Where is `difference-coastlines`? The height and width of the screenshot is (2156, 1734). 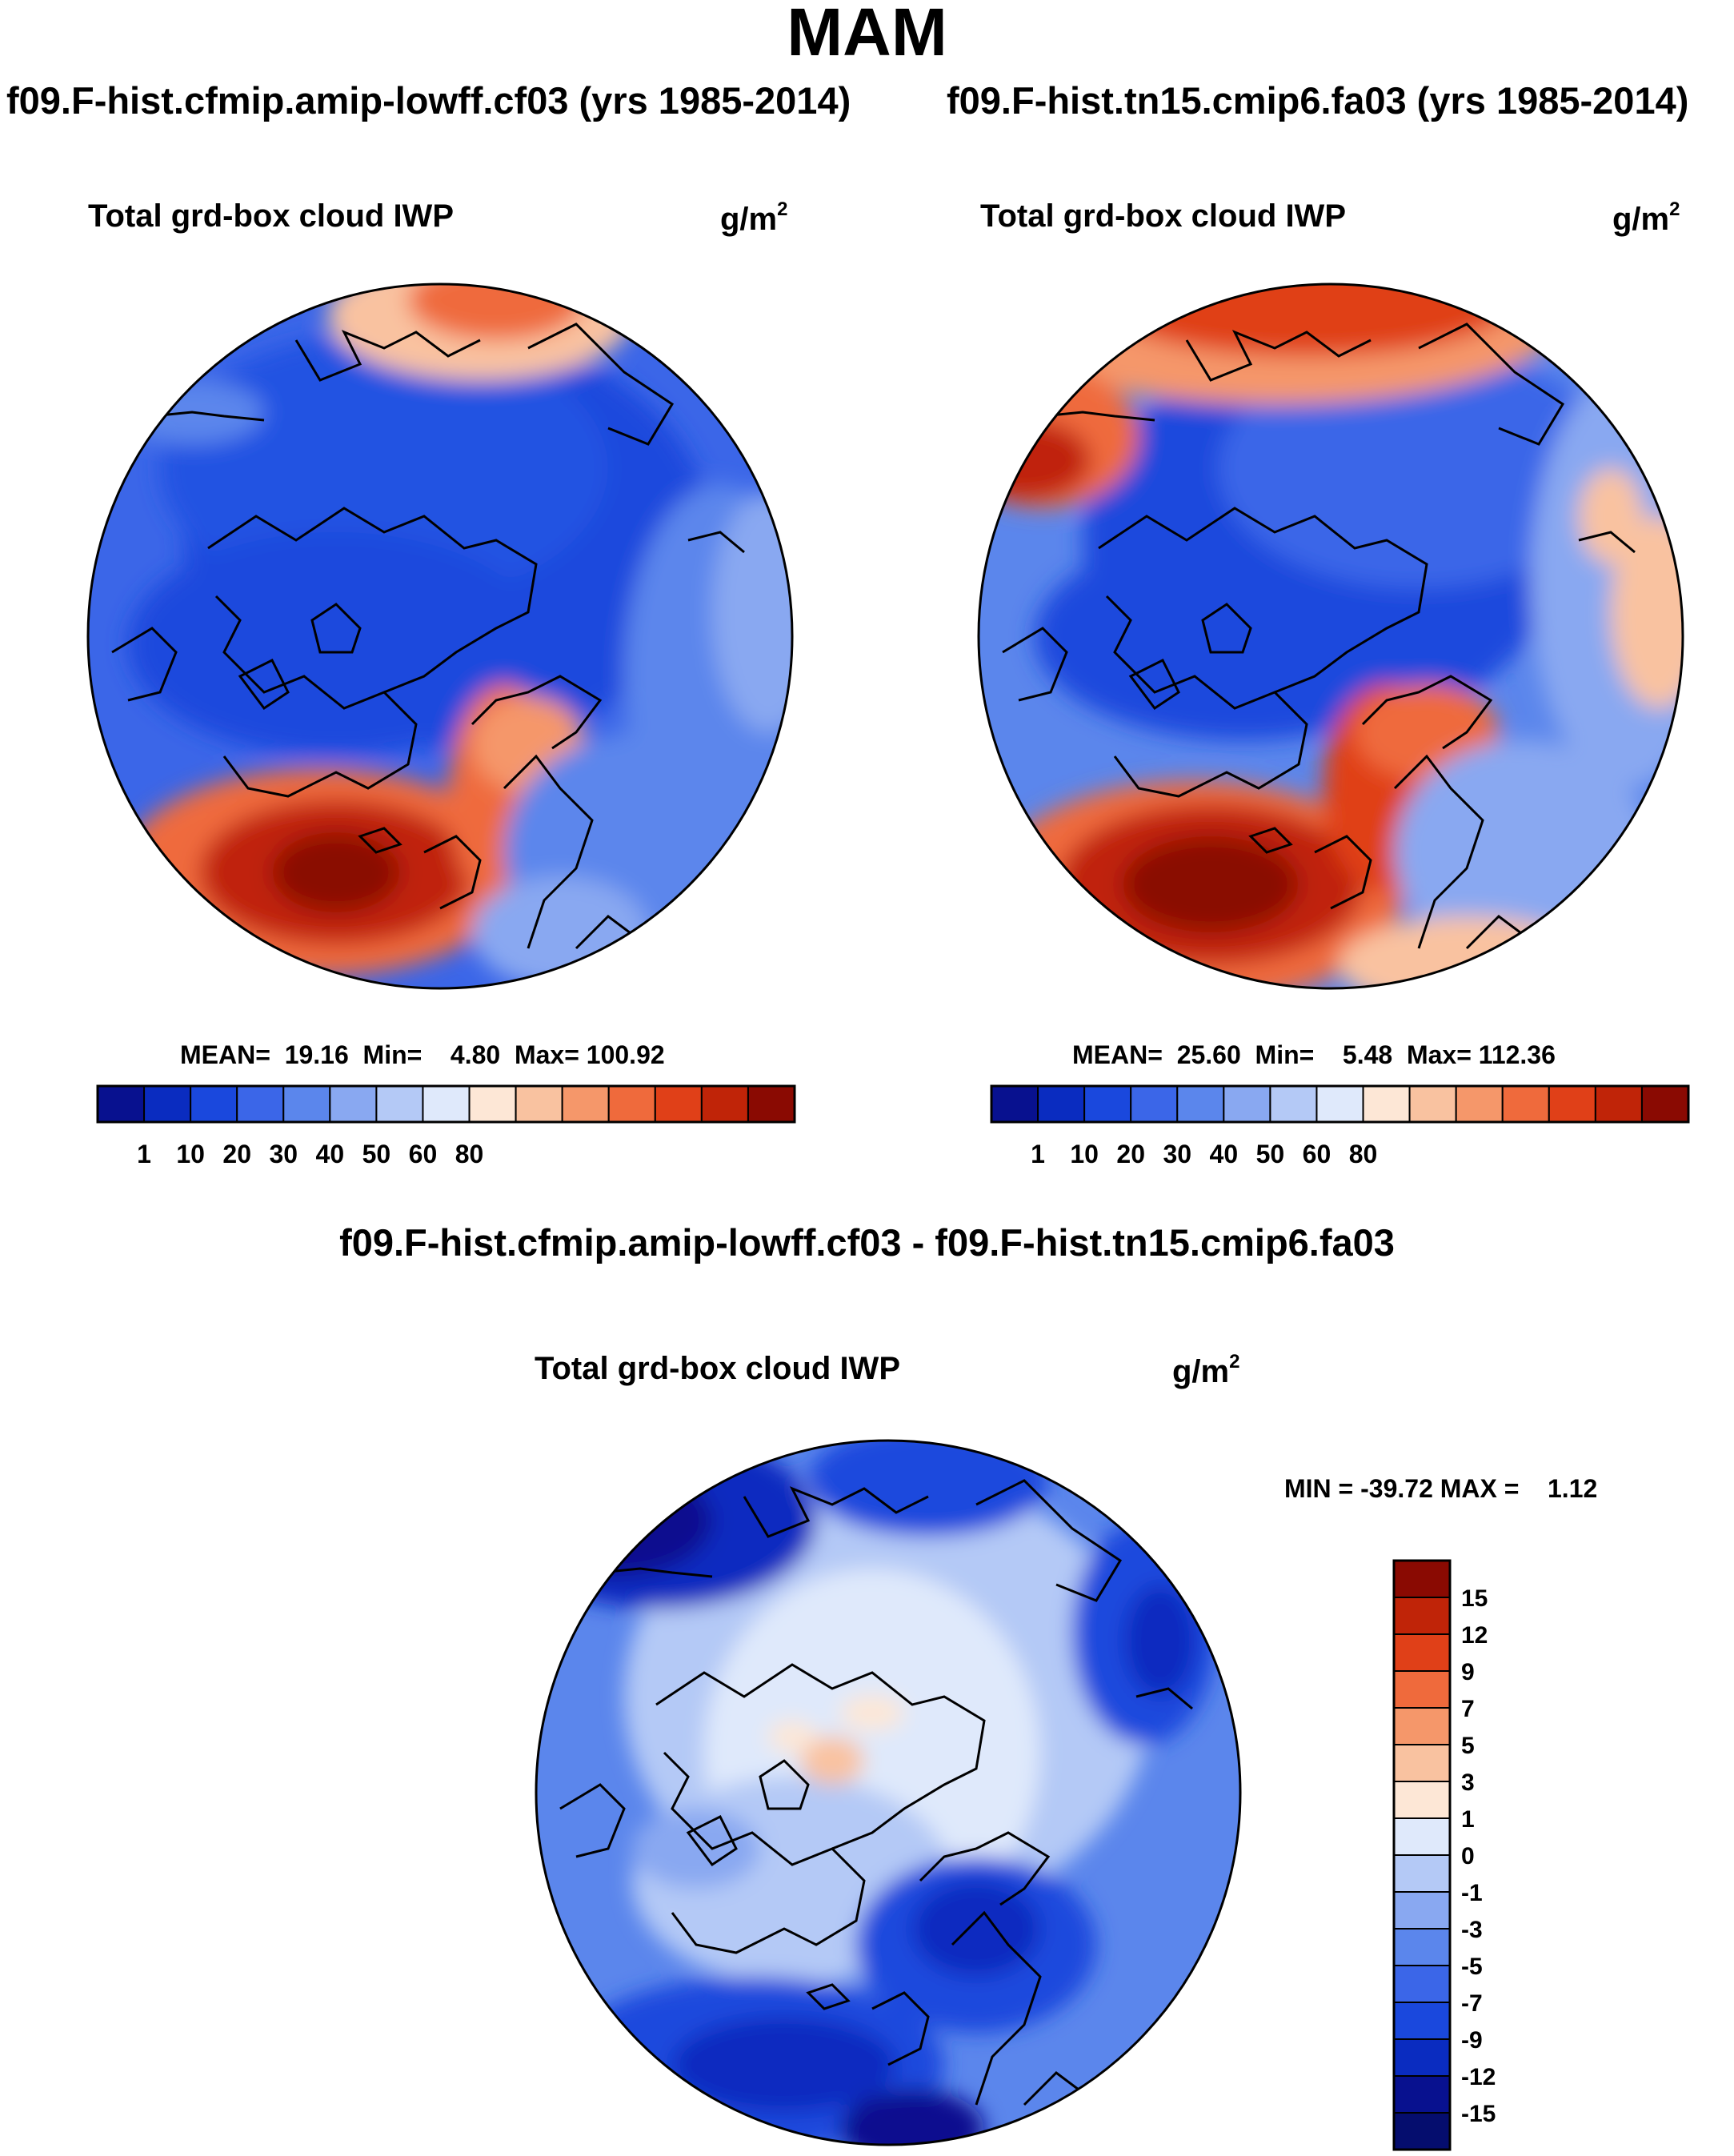 difference-coastlines is located at coordinates (876, 1804).